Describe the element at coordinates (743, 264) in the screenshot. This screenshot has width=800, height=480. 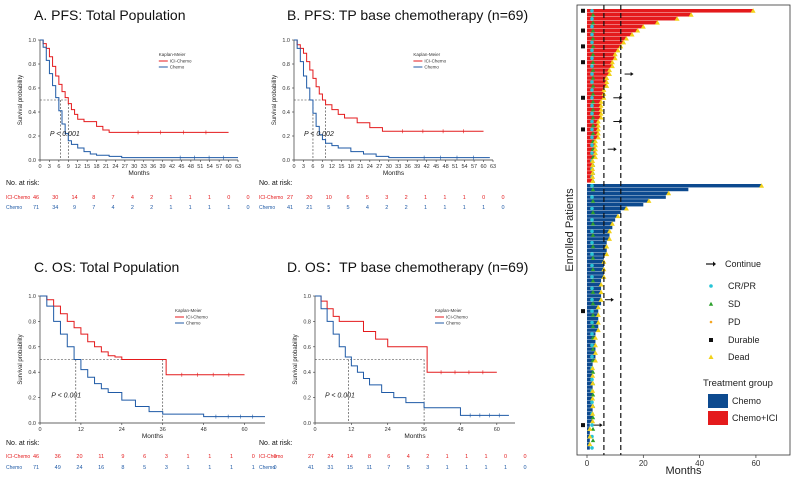
I see `legend-continue-label: Continue` at that location.